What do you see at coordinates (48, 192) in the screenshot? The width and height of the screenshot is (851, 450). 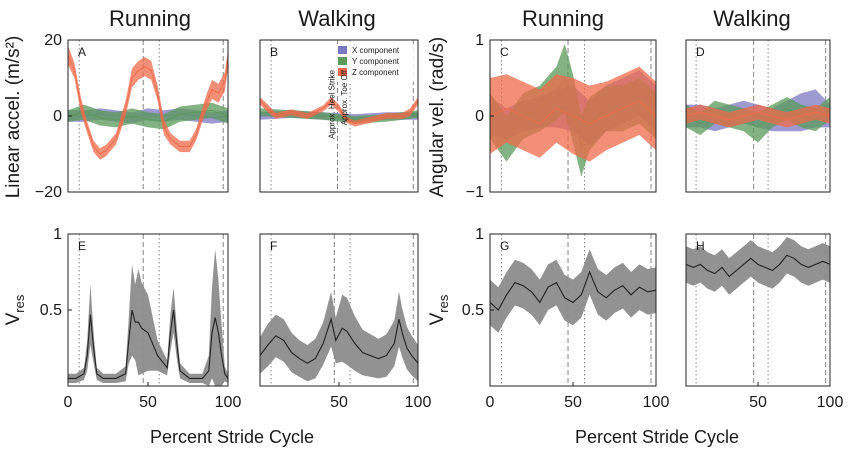 I see `y-tick-label: −20` at bounding box center [48, 192].